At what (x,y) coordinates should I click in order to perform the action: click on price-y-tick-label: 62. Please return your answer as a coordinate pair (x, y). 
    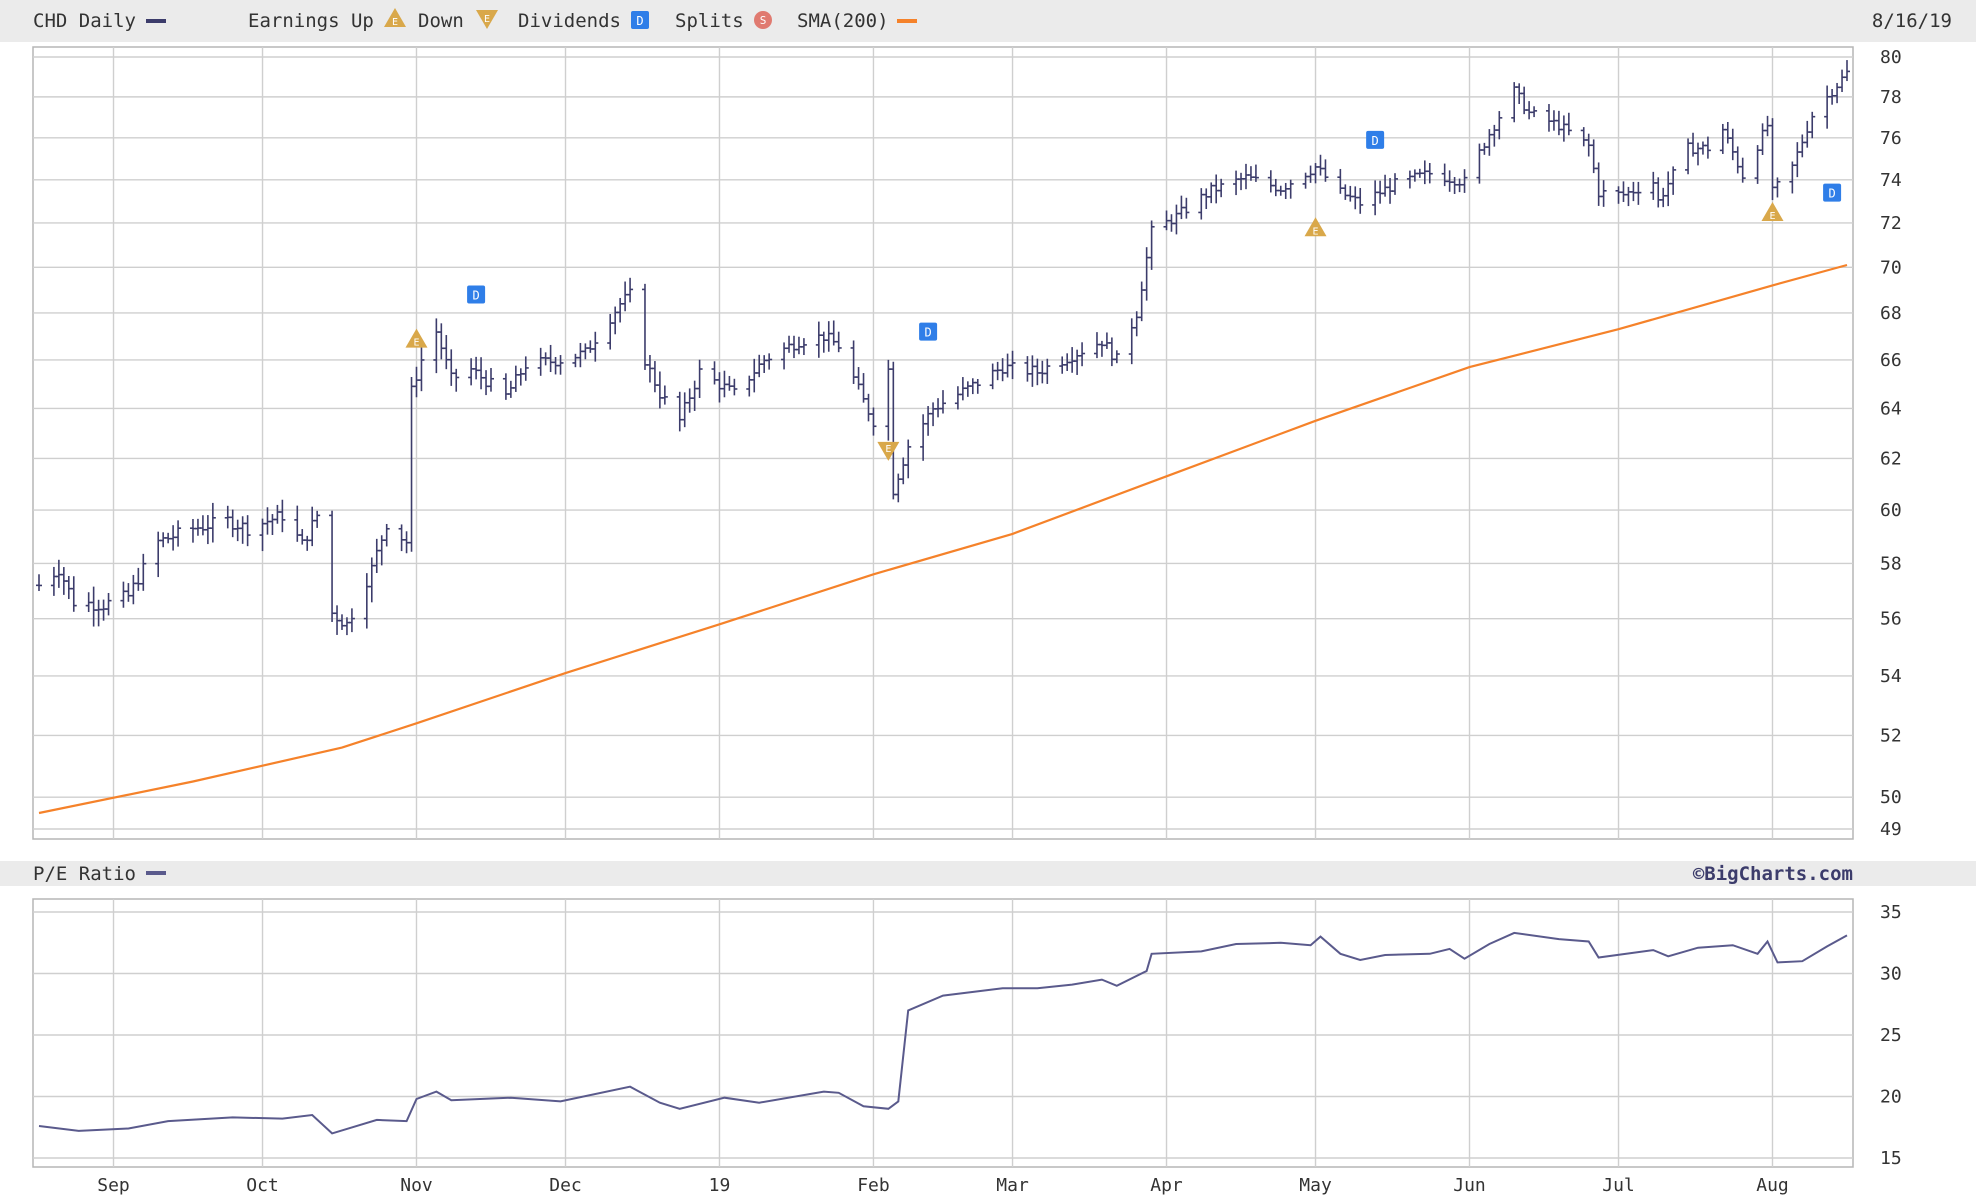
    Looking at the image, I should click on (1891, 458).